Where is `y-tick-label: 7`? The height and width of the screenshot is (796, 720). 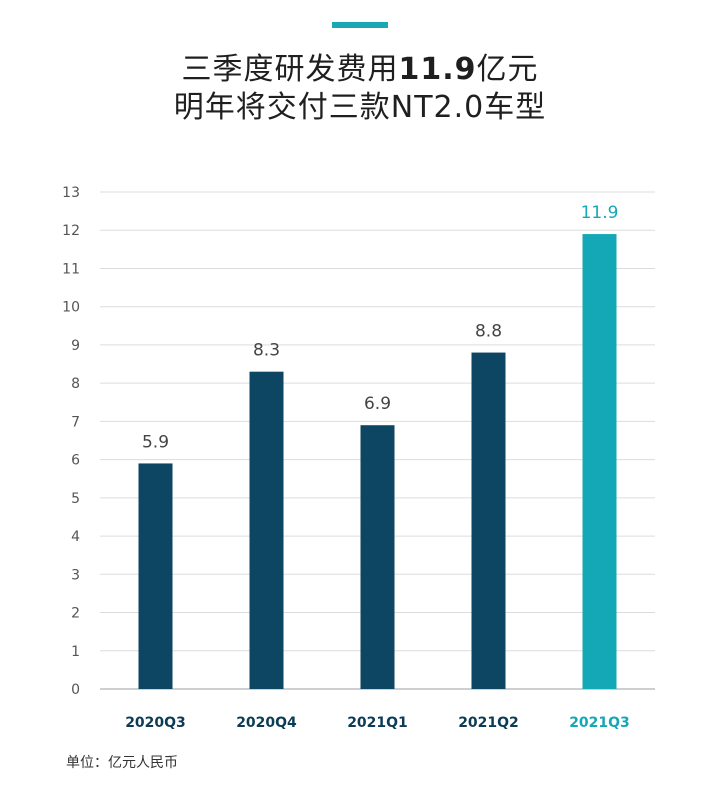 y-tick-label: 7 is located at coordinates (75, 422).